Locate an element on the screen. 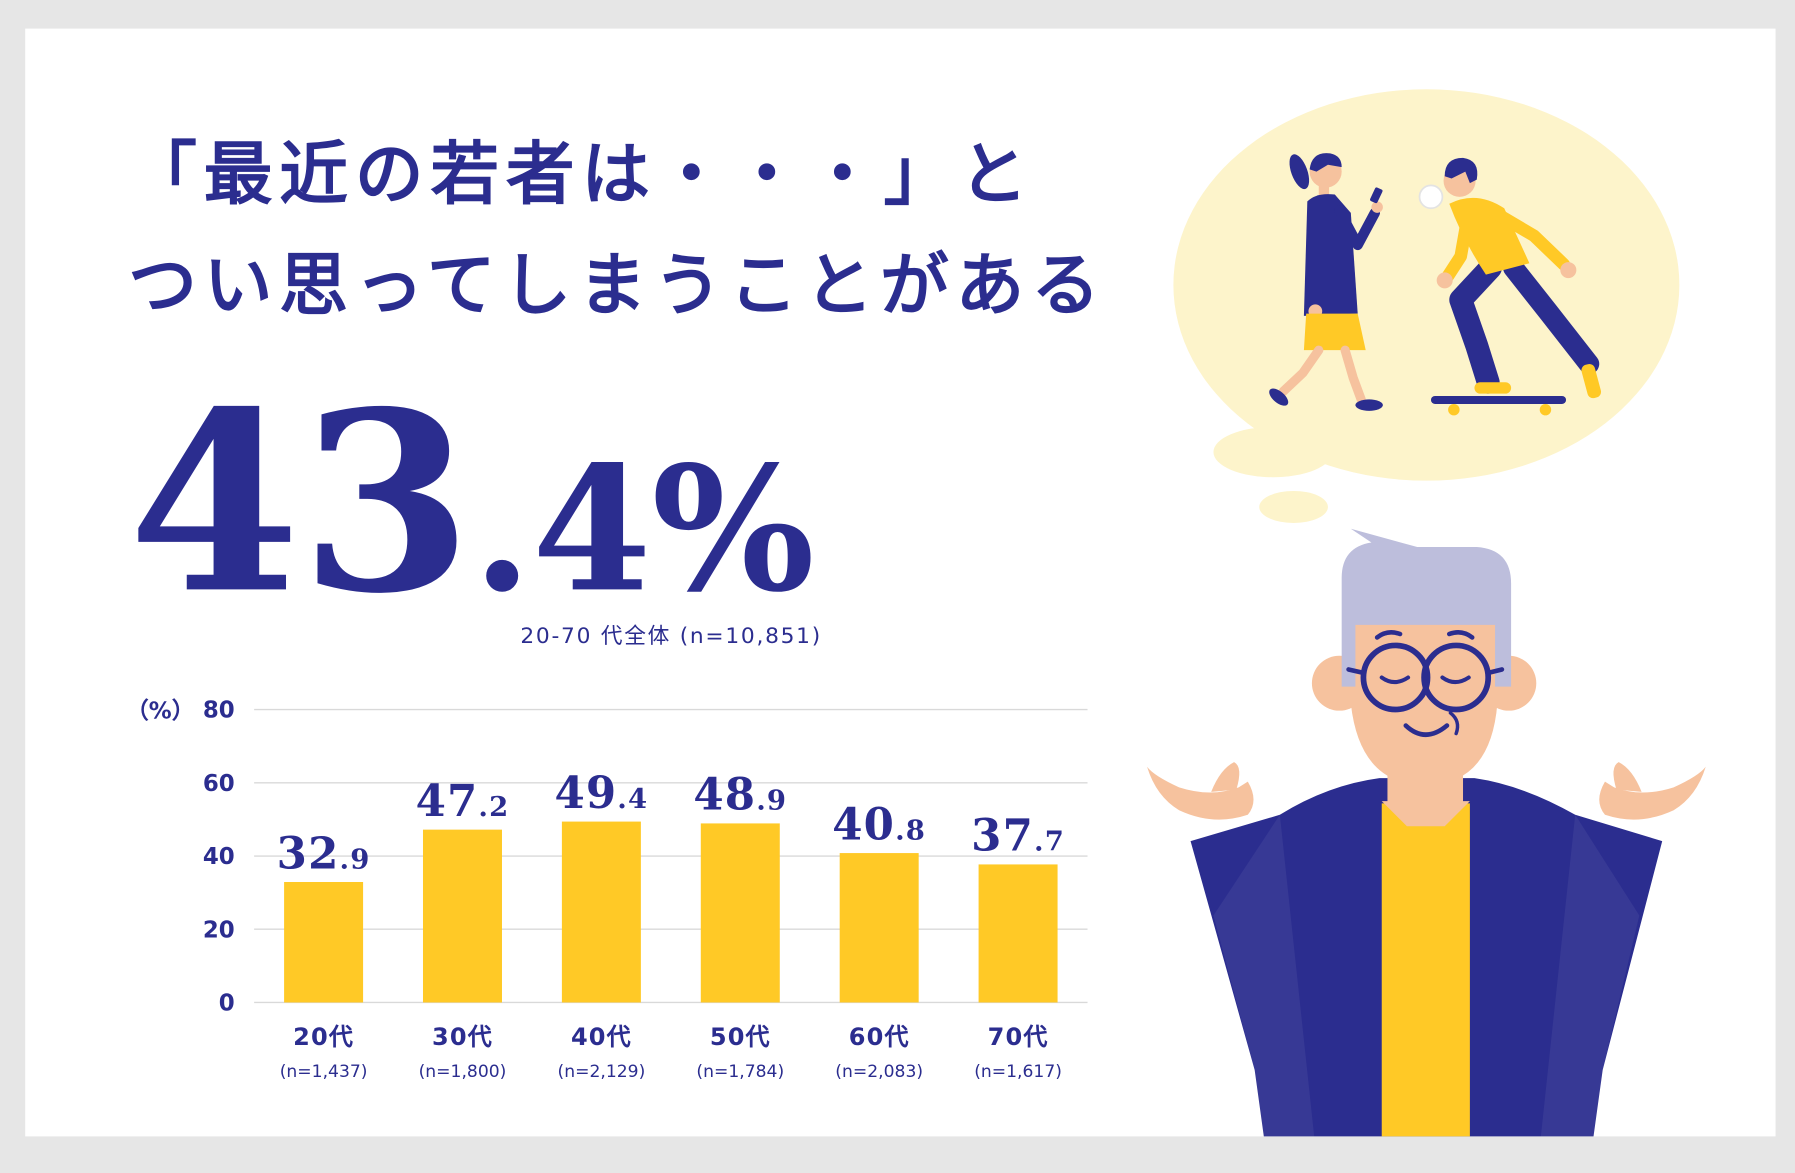  bar-value-label: 49.4 is located at coordinates (601, 793).